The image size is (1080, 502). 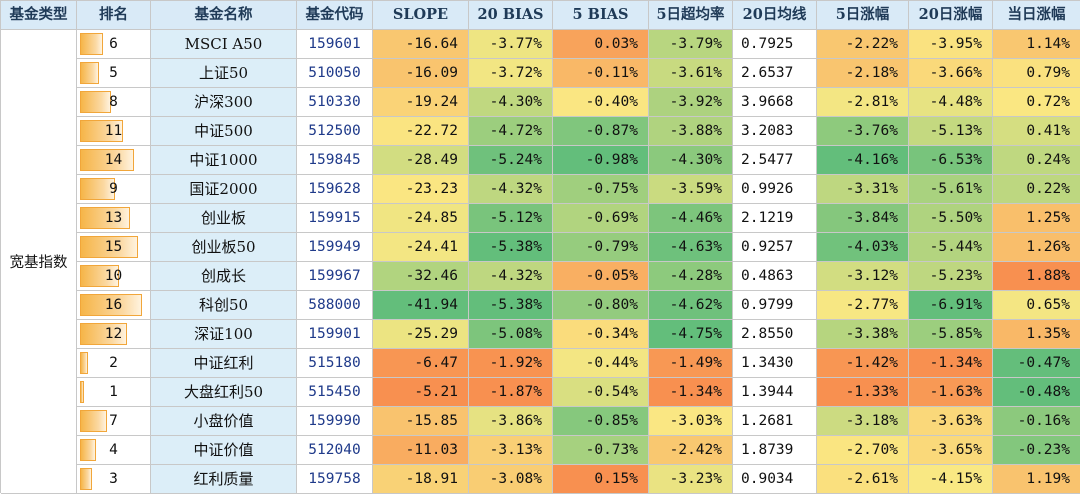 What do you see at coordinates (224, 247) in the screenshot?
I see `fund-name: 创业板50` at bounding box center [224, 247].